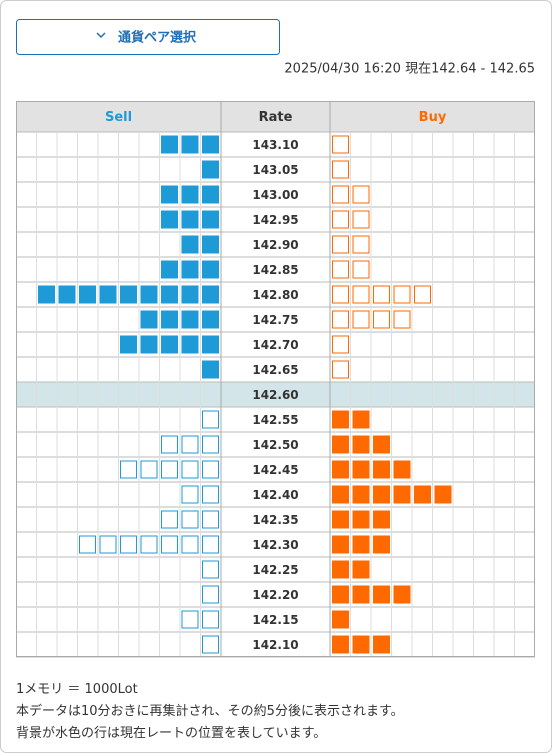 The height and width of the screenshot is (753, 552). Describe the element at coordinates (275, 395) in the screenshot. I see `rate: 142.60` at that location.